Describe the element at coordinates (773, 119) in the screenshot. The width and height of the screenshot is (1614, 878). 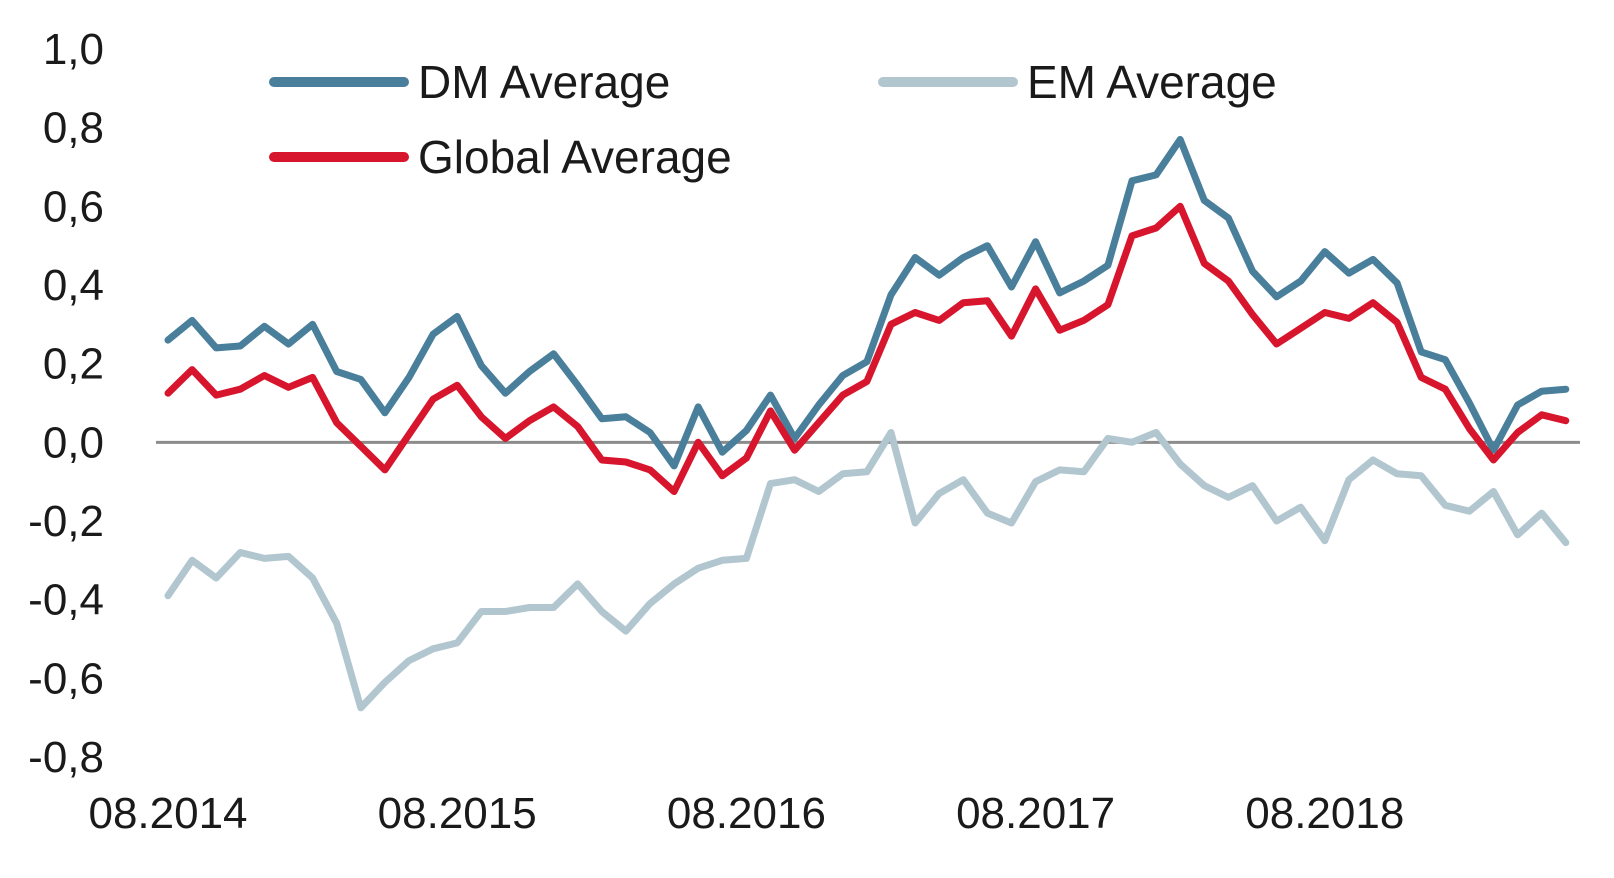
I see `legend: DM Average EM Average Global Average` at that location.